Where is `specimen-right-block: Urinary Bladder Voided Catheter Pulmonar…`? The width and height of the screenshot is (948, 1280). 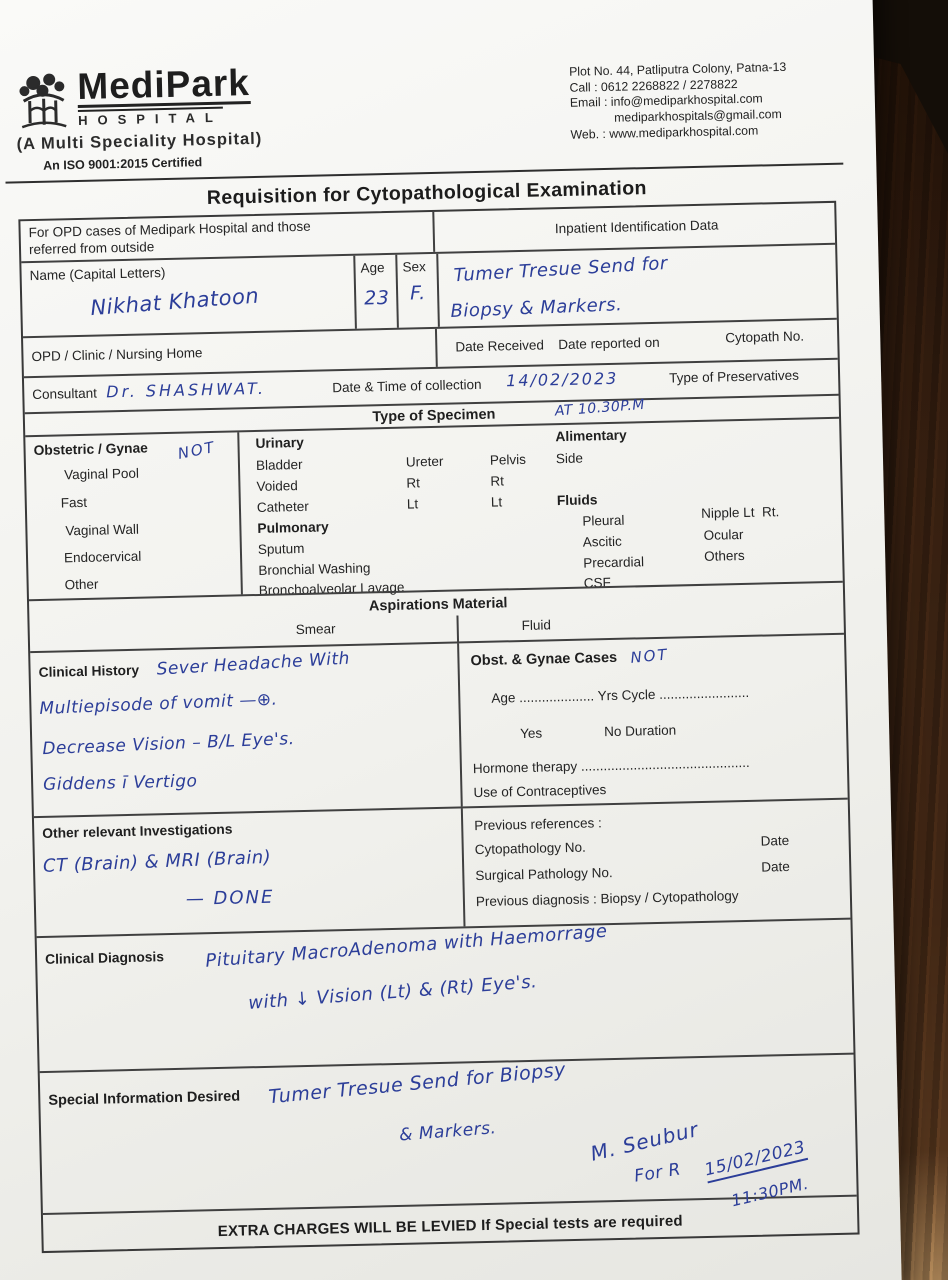 specimen-right-block: Urinary Bladder Voided Catheter Pulmonar… is located at coordinates (542, 508).